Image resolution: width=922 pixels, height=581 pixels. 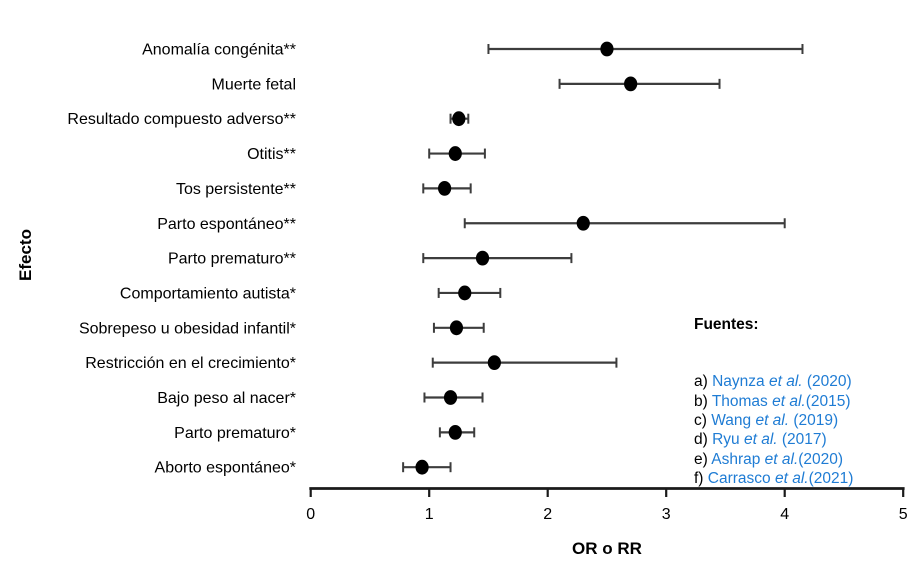 I want to click on category-label: Parto prematuro**, so click(x=232, y=259).